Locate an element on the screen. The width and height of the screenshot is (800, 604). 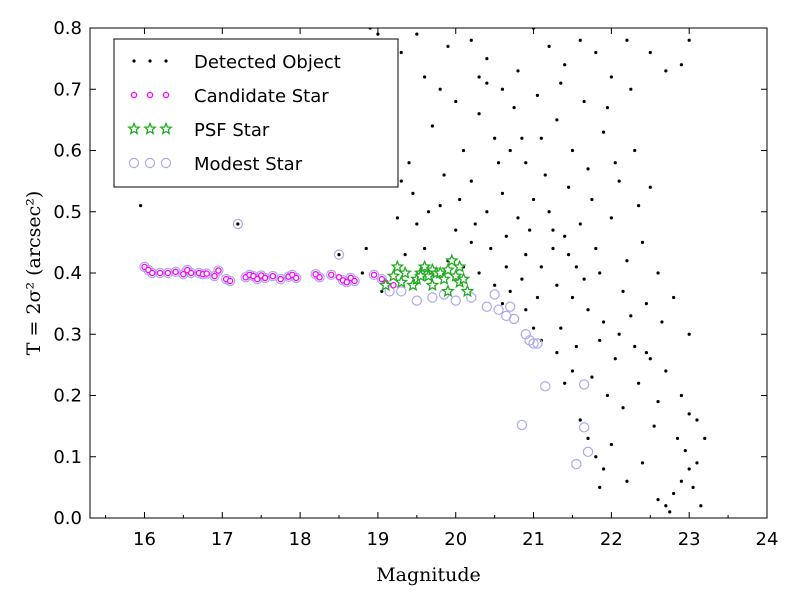
x-tick-label: 16 is located at coordinates (144, 539).